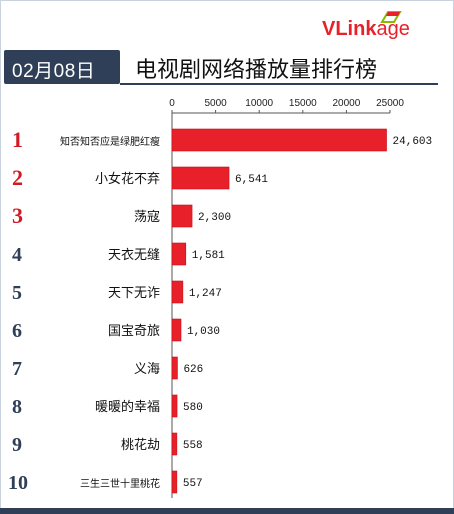 This screenshot has height=514, width=454. What do you see at coordinates (208, 256) in the screenshot?
I see `value-label: 1,581` at bounding box center [208, 256].